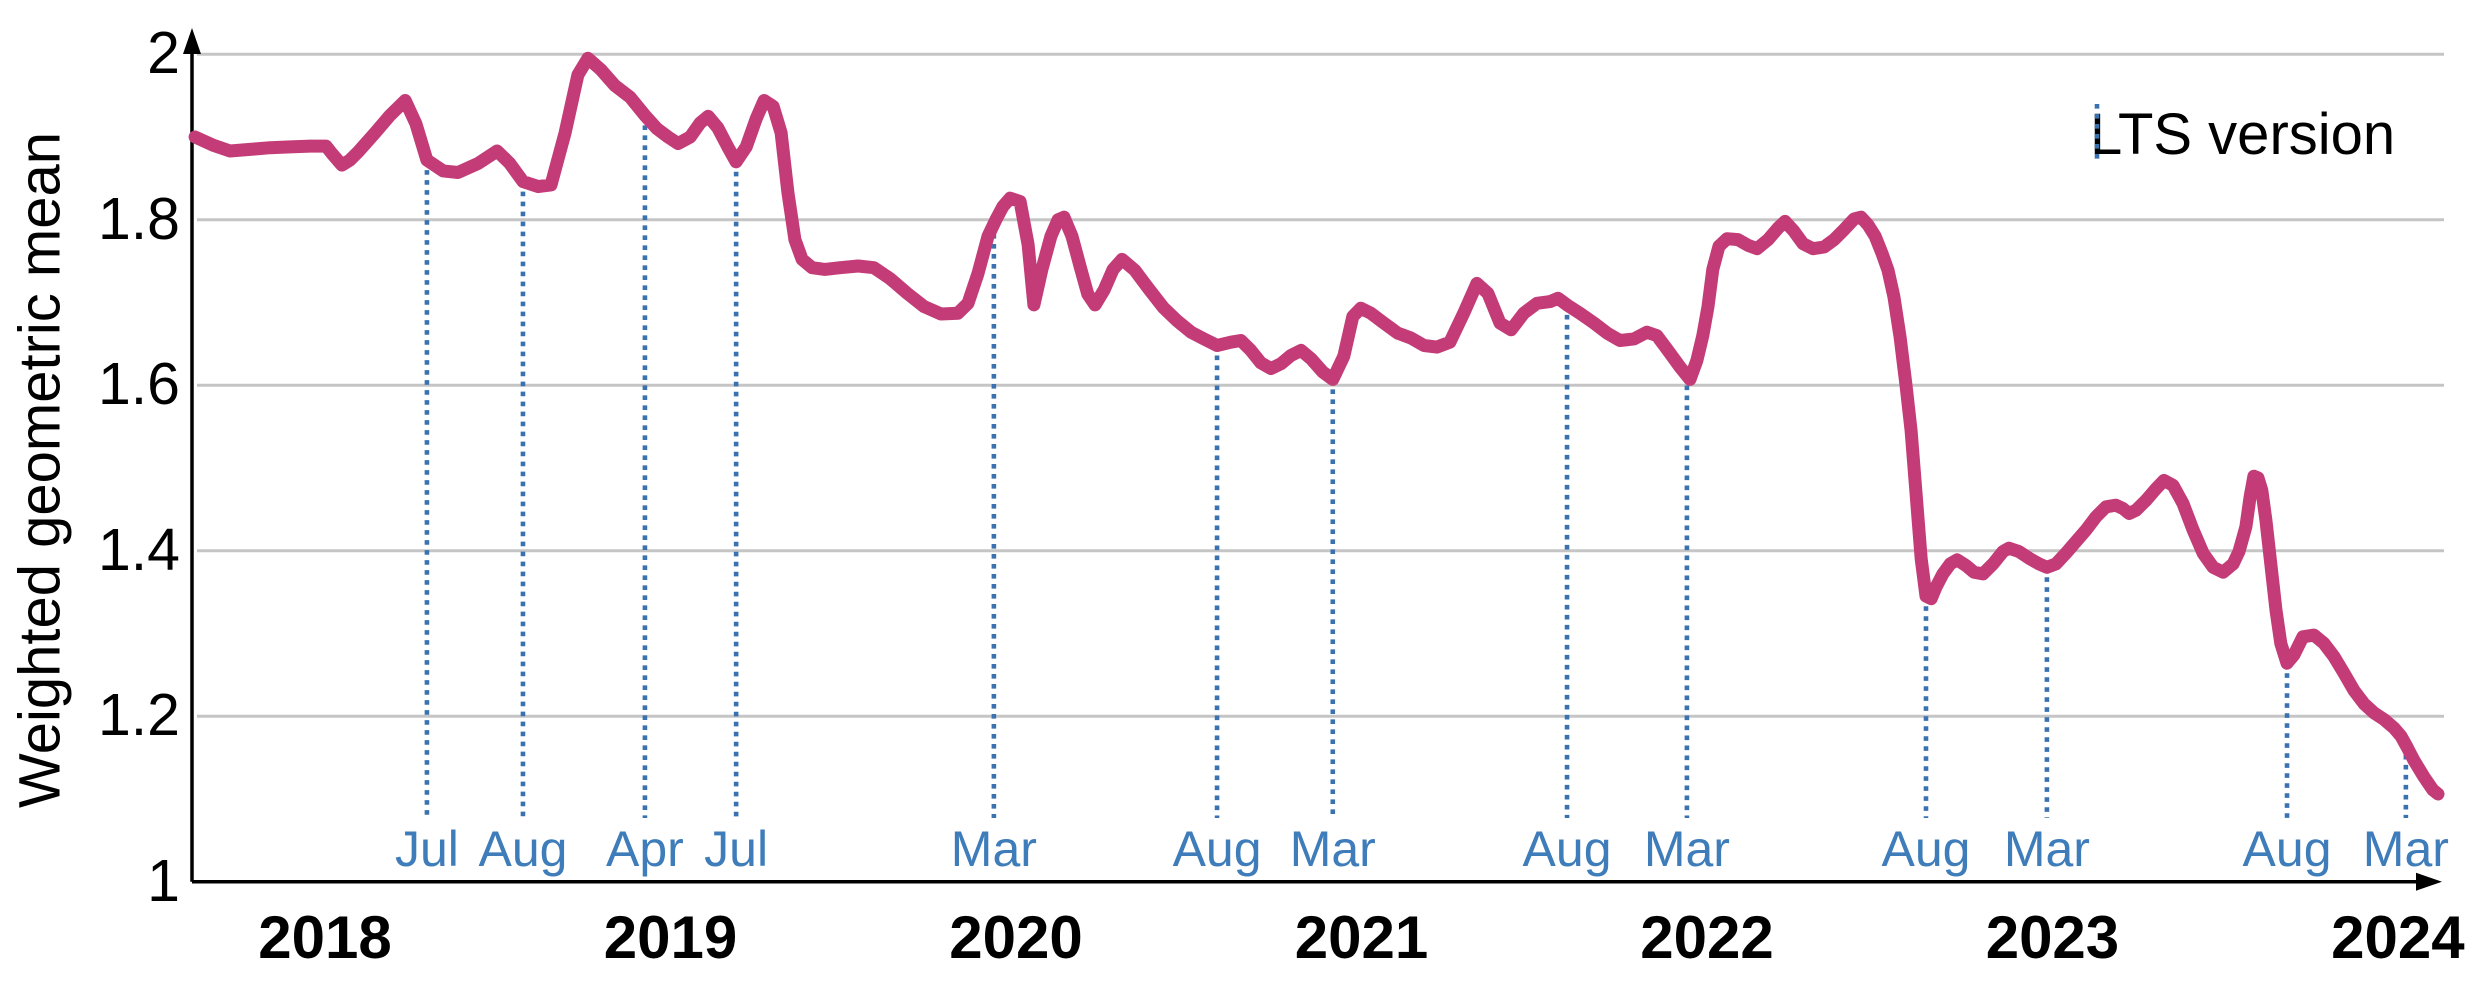  What do you see at coordinates (138, 218) in the screenshot?
I see `y-tick-label: 1.8` at bounding box center [138, 218].